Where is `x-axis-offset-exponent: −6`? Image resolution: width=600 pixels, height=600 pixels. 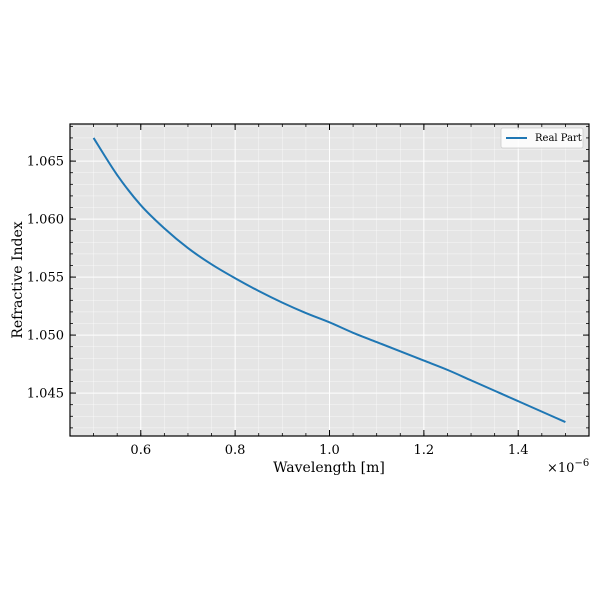
x-axis-offset-exponent: −6 is located at coordinates (581, 463).